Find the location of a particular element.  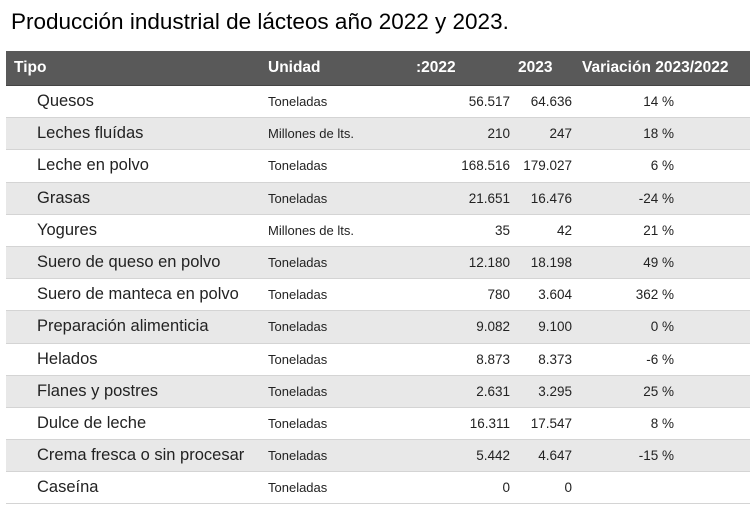

cell-2022: 56.517 is located at coordinates (489, 102).